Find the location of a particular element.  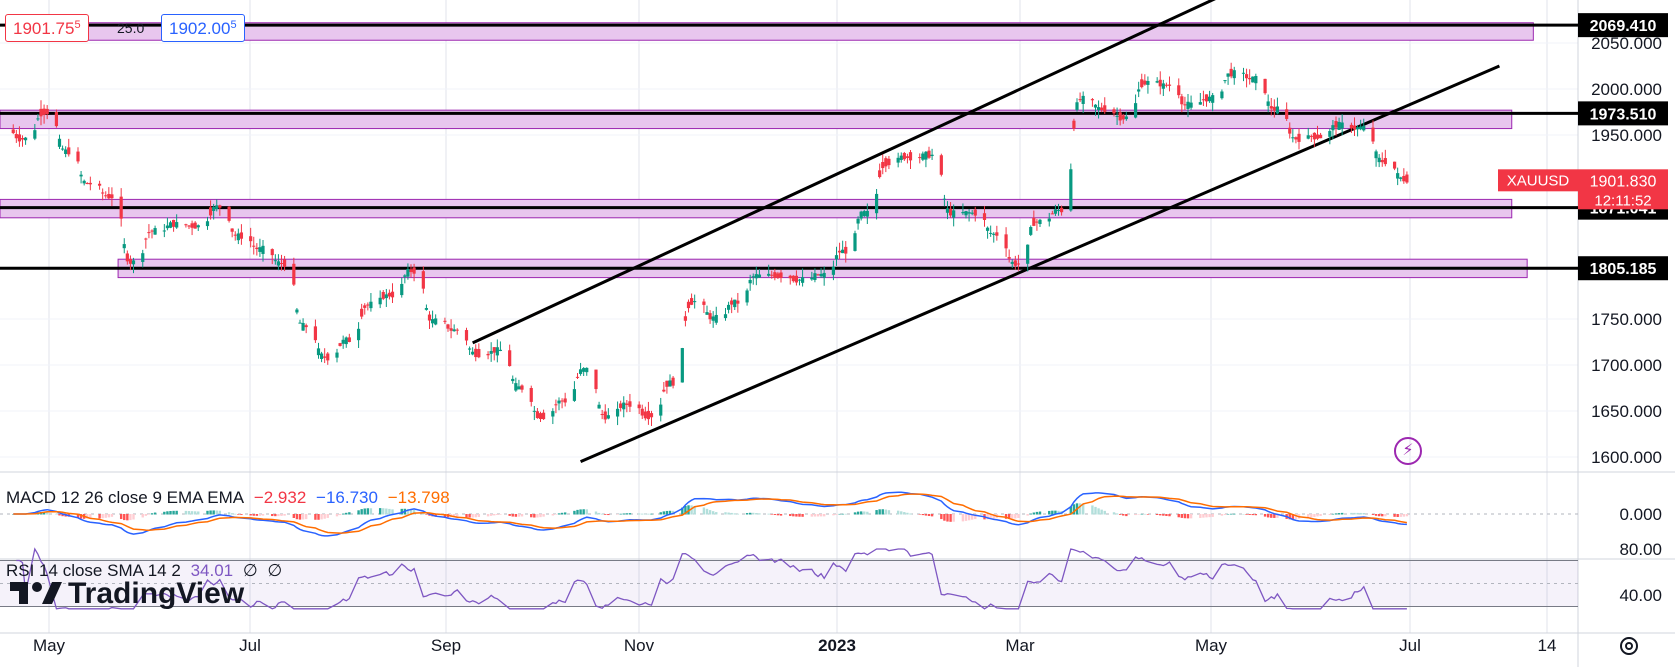

ask-price-box: 1902.005 is located at coordinates (203, 28).